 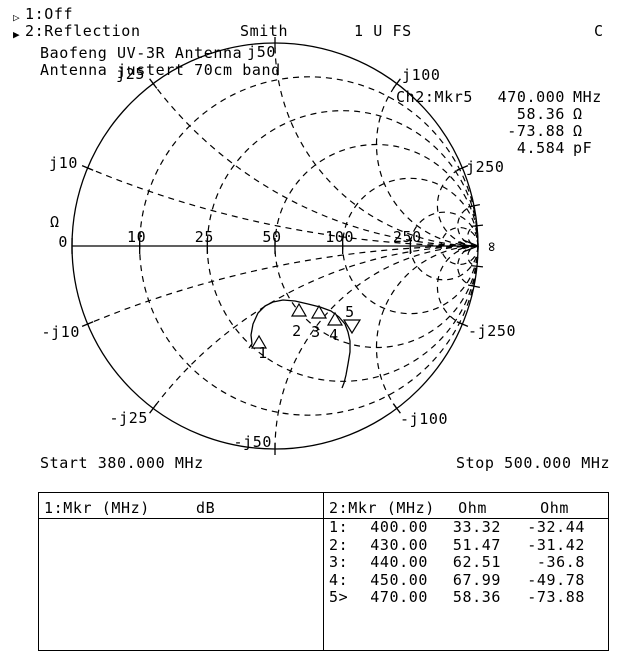 I want to click on table-row-1-col-1: 400.00, so click(x=399, y=527).